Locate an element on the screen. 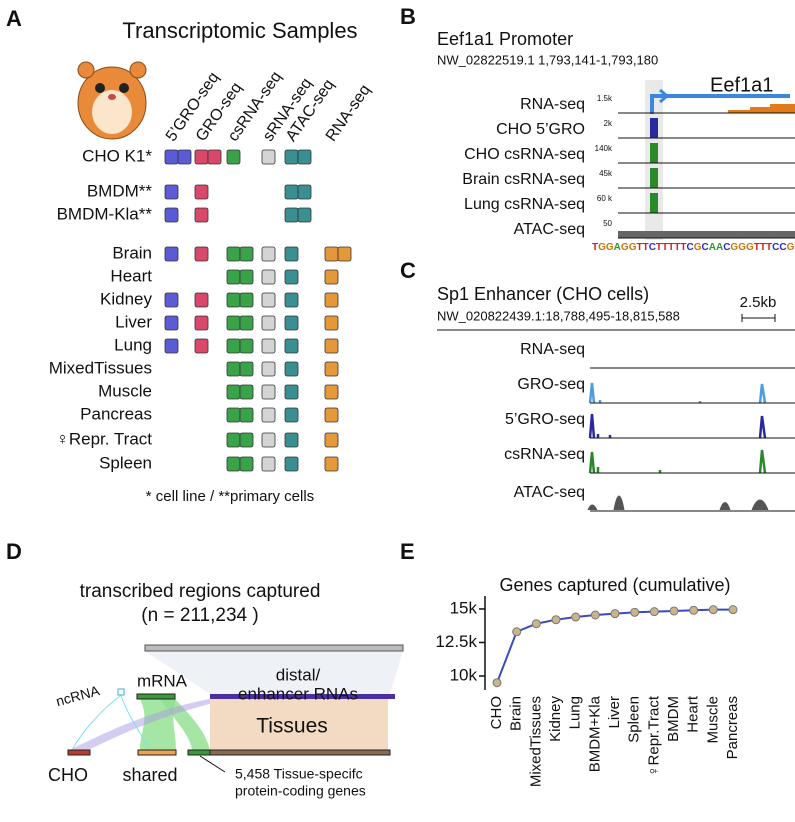 This screenshot has height=822, width=795. track-label: CHO csRNA-seq is located at coordinates (524, 154).